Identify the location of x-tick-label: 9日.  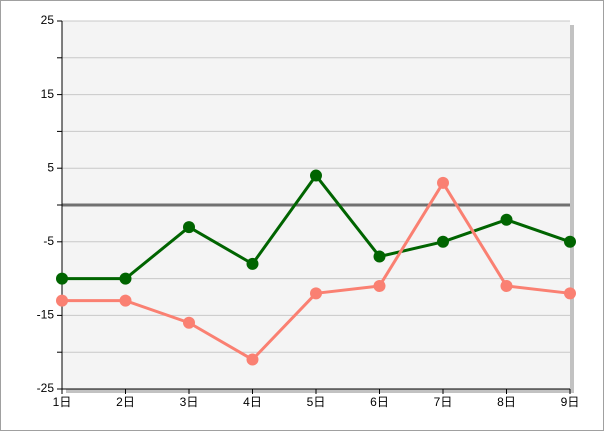
(570, 402).